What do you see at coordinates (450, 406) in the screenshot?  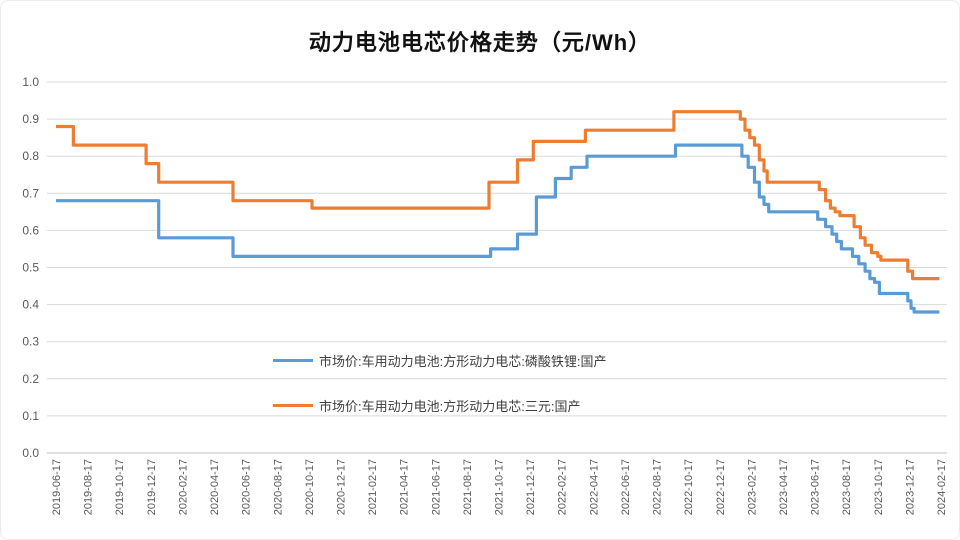 I see `legend-label-ternary: 市场价:车用动力电池:方形动力电芯:三元:国产` at bounding box center [450, 406].